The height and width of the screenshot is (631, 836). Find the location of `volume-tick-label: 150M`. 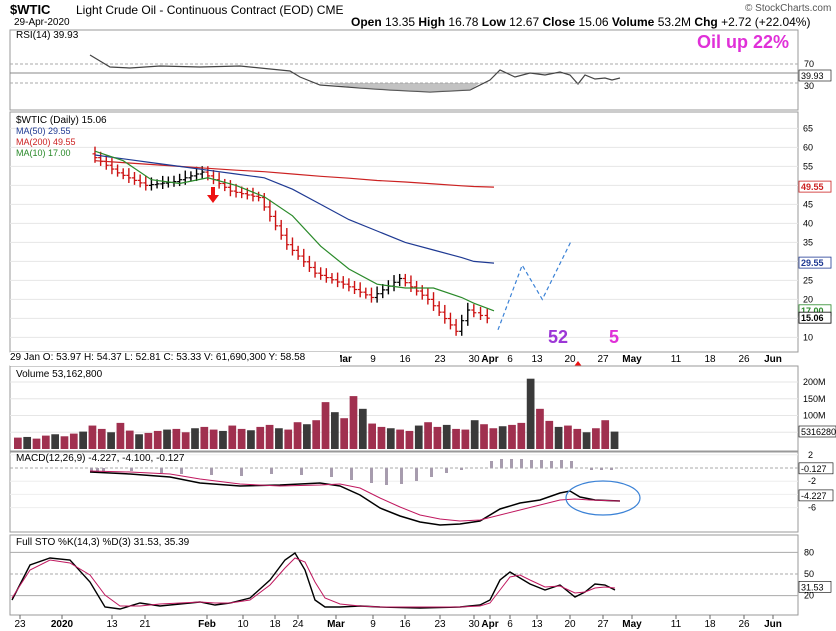

volume-tick-label: 150M is located at coordinates (814, 399).